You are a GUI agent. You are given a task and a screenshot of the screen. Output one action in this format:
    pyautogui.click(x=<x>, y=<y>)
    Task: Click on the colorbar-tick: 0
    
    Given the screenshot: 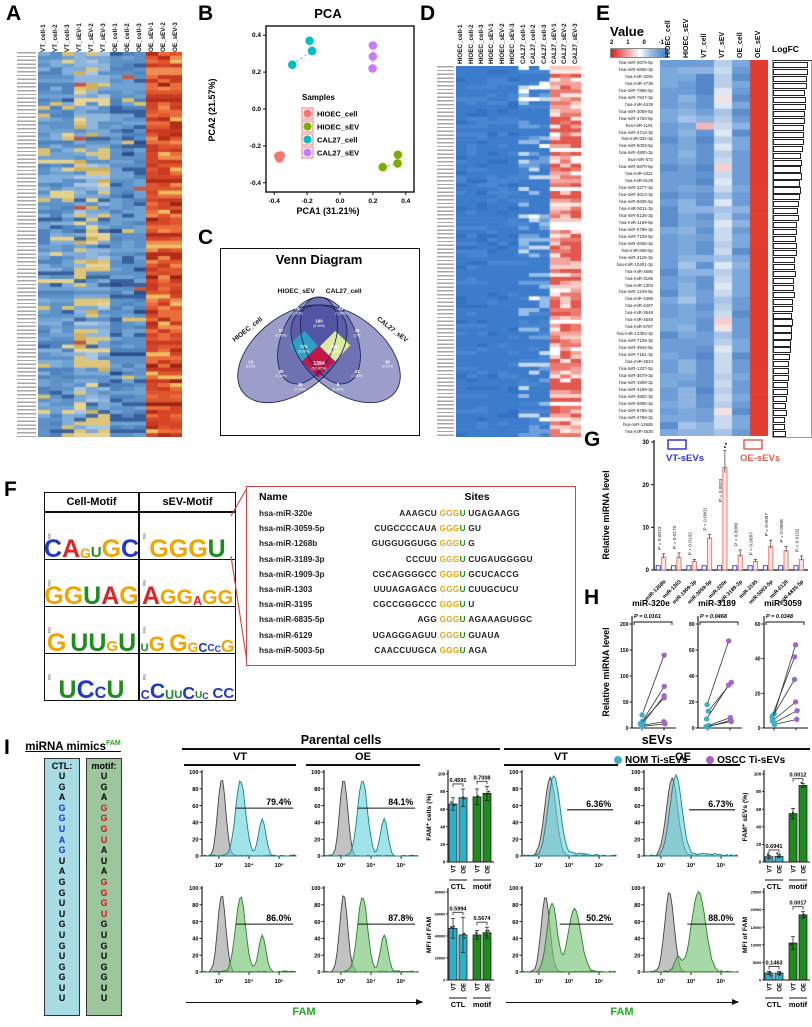 What is the action you would take?
    pyautogui.click(x=644, y=43)
    